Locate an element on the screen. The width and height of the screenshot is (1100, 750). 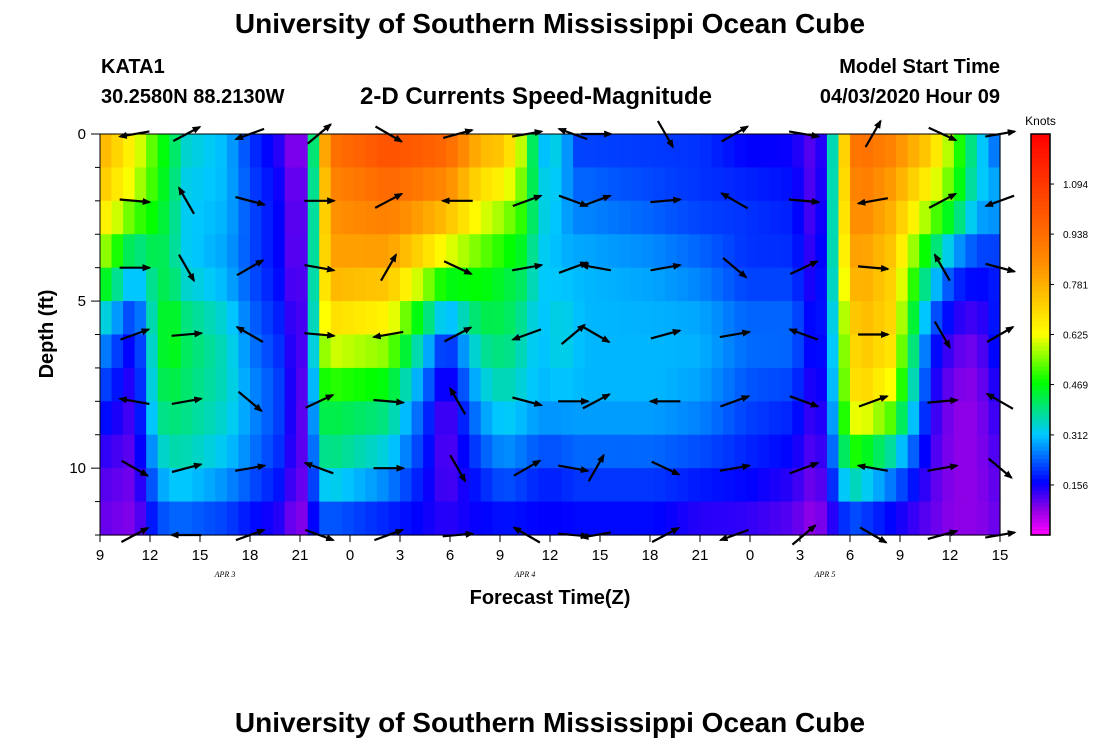
colorbar-title: Knots is located at coordinates (1040, 121).